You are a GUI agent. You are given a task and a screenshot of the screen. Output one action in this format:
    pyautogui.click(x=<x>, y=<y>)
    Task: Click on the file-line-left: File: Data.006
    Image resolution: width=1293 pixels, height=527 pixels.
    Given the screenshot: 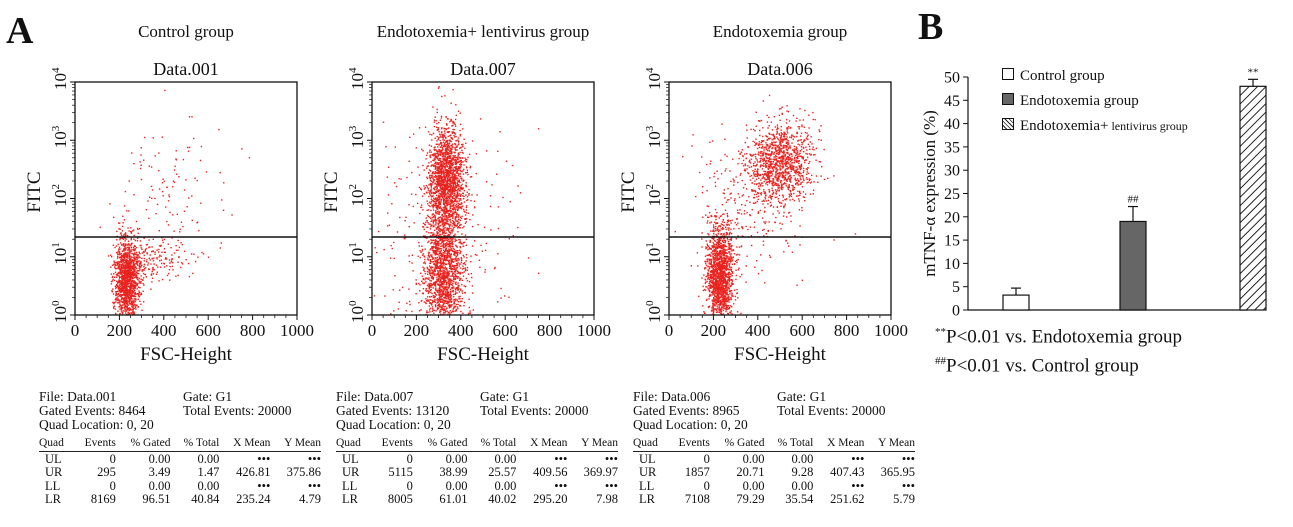 What is the action you would take?
    pyautogui.click(x=672, y=396)
    